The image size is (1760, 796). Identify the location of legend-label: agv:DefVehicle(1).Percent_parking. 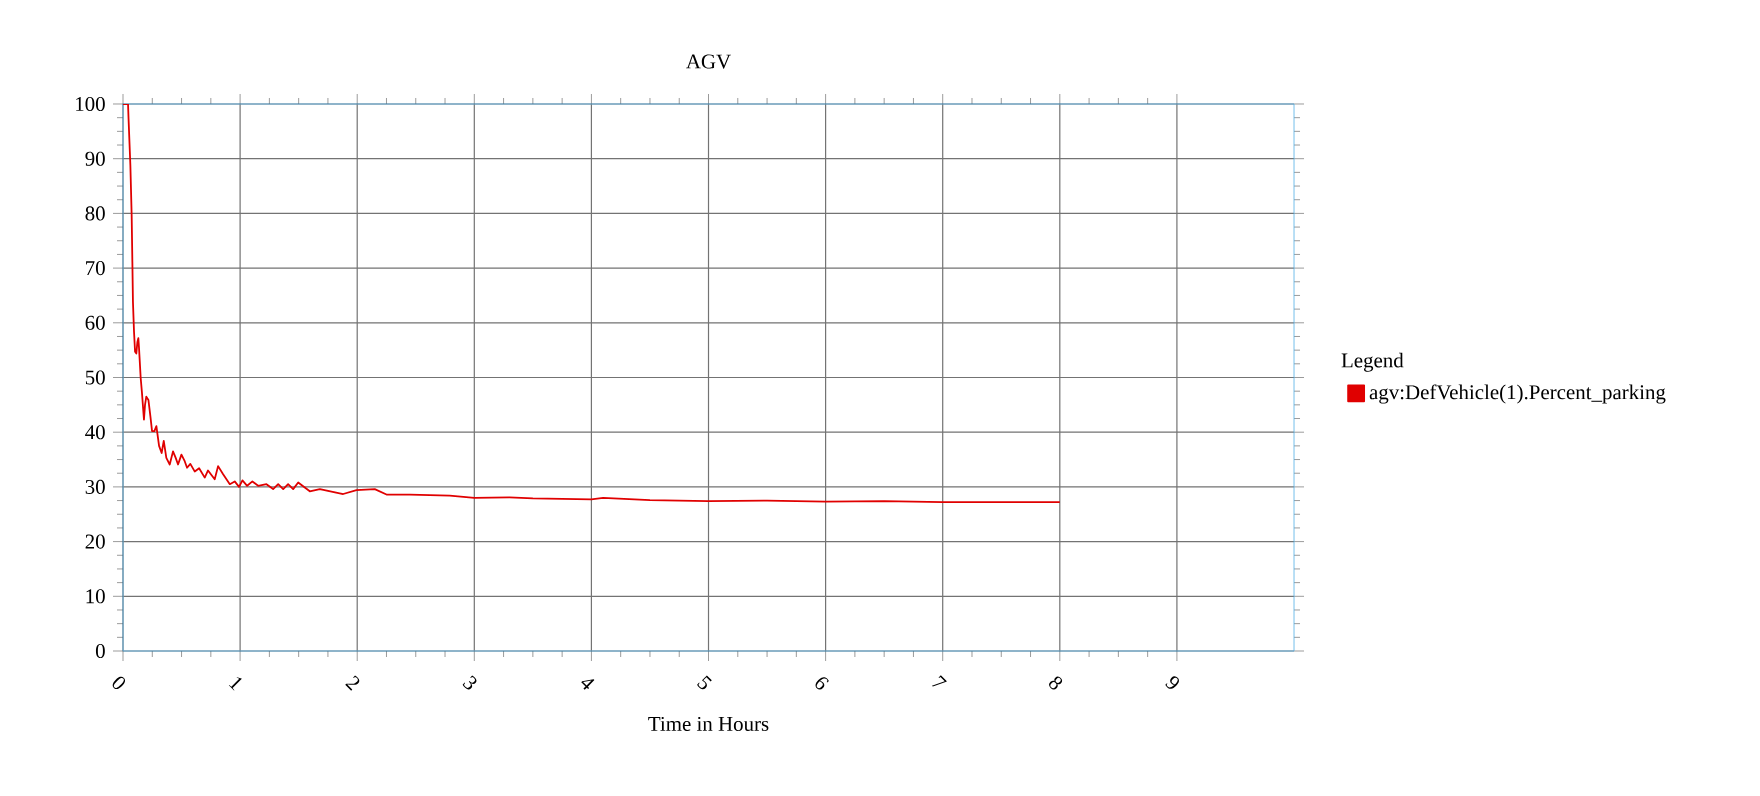
(1517, 394).